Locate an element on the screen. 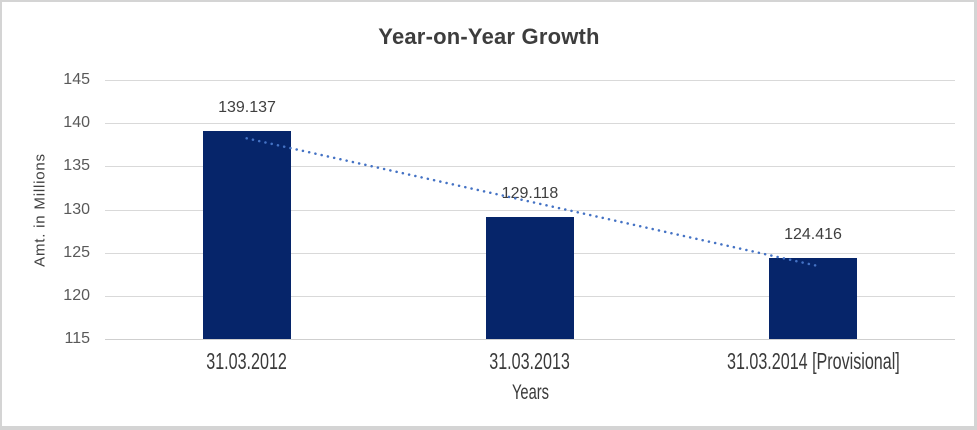  x-tick-label: 31.03.2013 is located at coordinates (530, 361).